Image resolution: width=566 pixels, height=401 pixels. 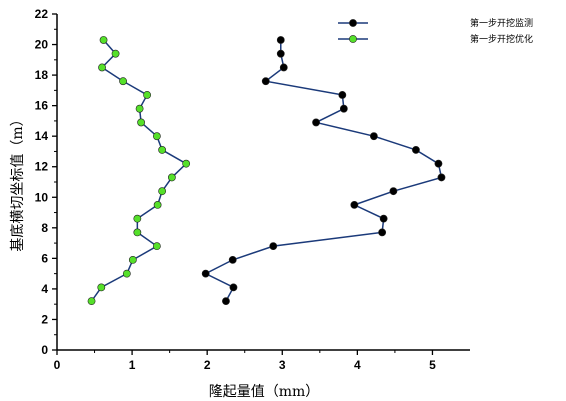 I want to click on y-axis-title: 基底横切坐标值（m）, so click(x=17, y=181).